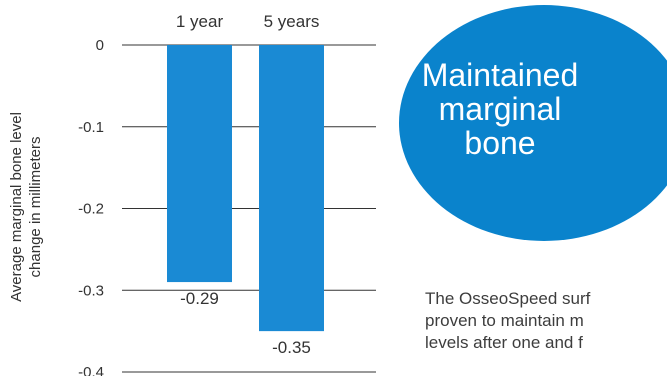  I want to click on caption-line-1: The OsseoSpeed surf, so click(508, 298).